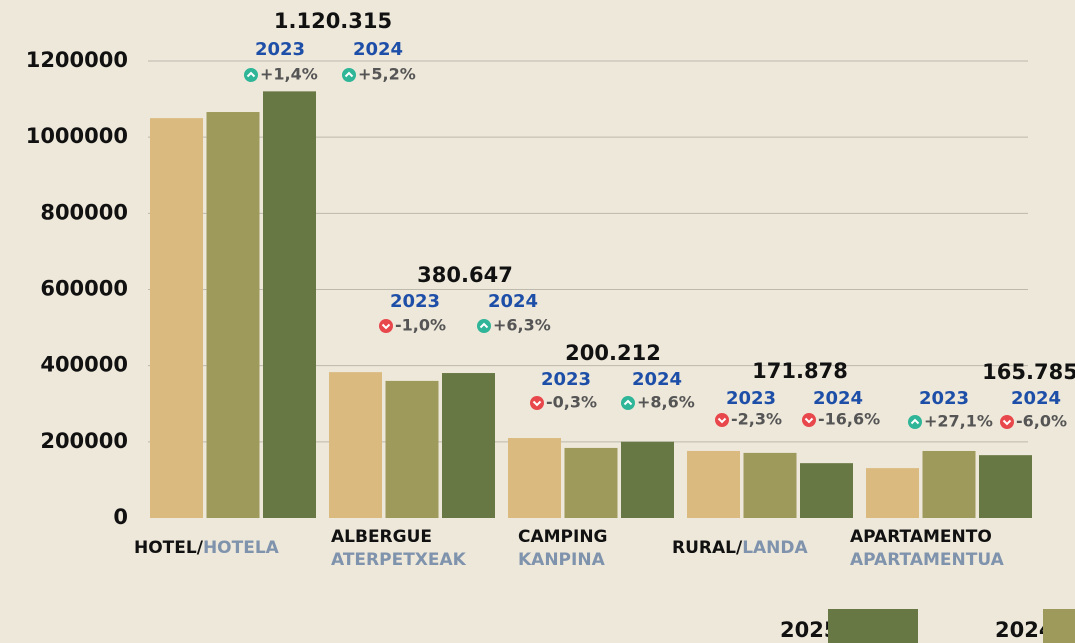  What do you see at coordinates (666, 402) in the screenshot?
I see `comparison-change: +8,6%` at bounding box center [666, 402].